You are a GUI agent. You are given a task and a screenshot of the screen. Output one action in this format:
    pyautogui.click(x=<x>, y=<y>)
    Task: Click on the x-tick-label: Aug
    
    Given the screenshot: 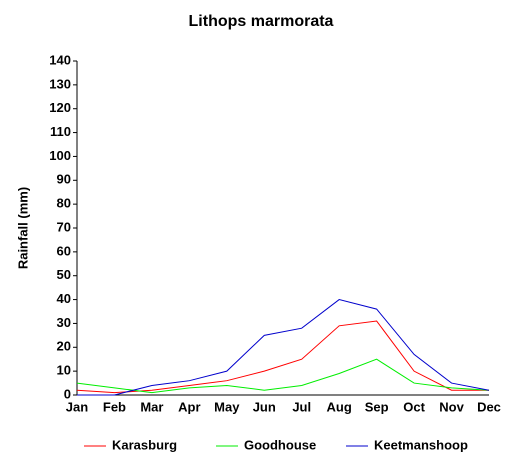 What is the action you would take?
    pyautogui.click(x=339, y=406)
    